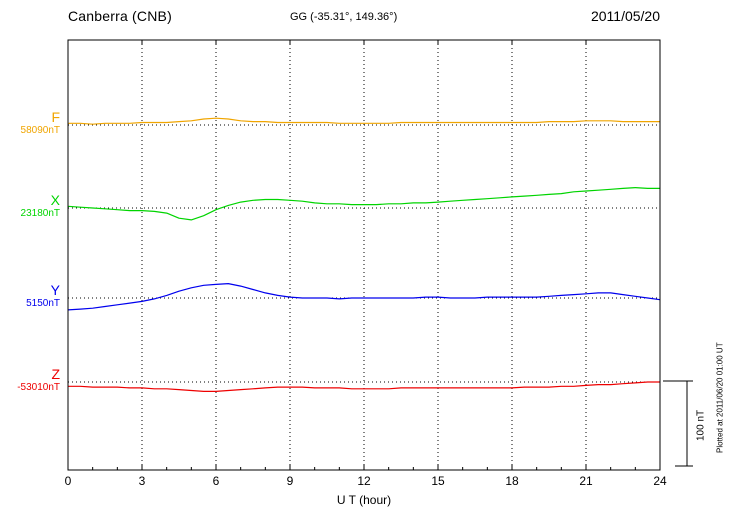 The width and height of the screenshot is (730, 520). What do you see at coordinates (30, 123) in the screenshot?
I see `series-label-f: F 58090nT` at bounding box center [30, 123].